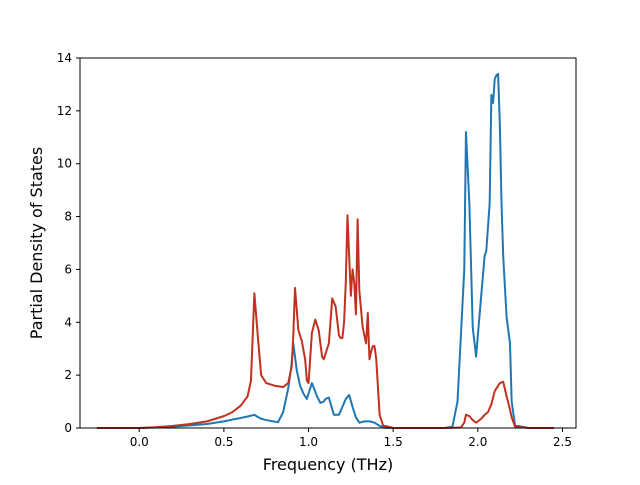  I want to click on x-tick-label: 0.0, so click(139, 442).